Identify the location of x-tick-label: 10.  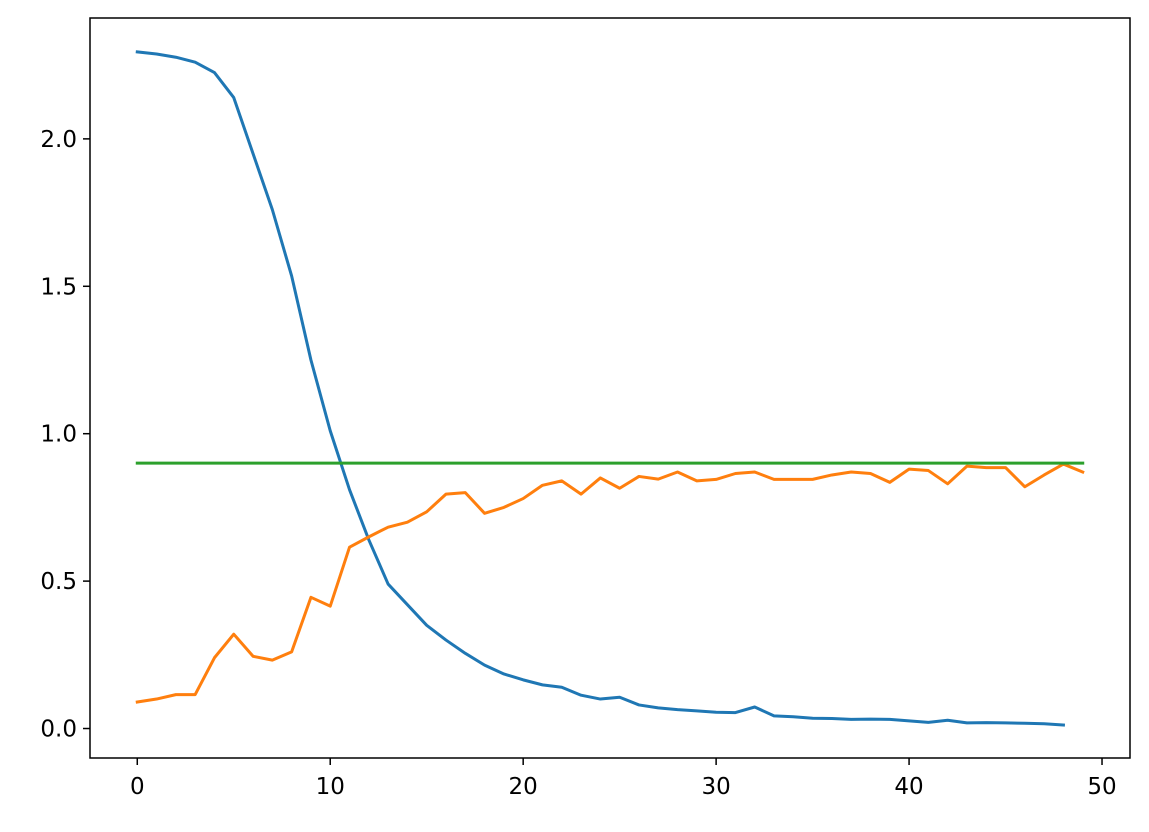
(330, 787).